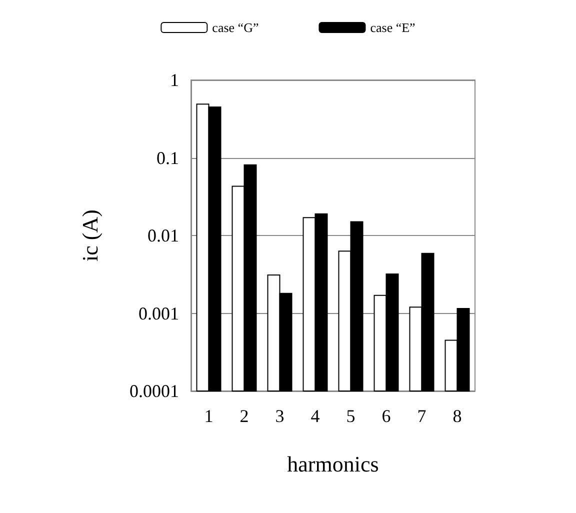  Describe the element at coordinates (174, 80) in the screenshot. I see `y-tick-label: 1` at that location.